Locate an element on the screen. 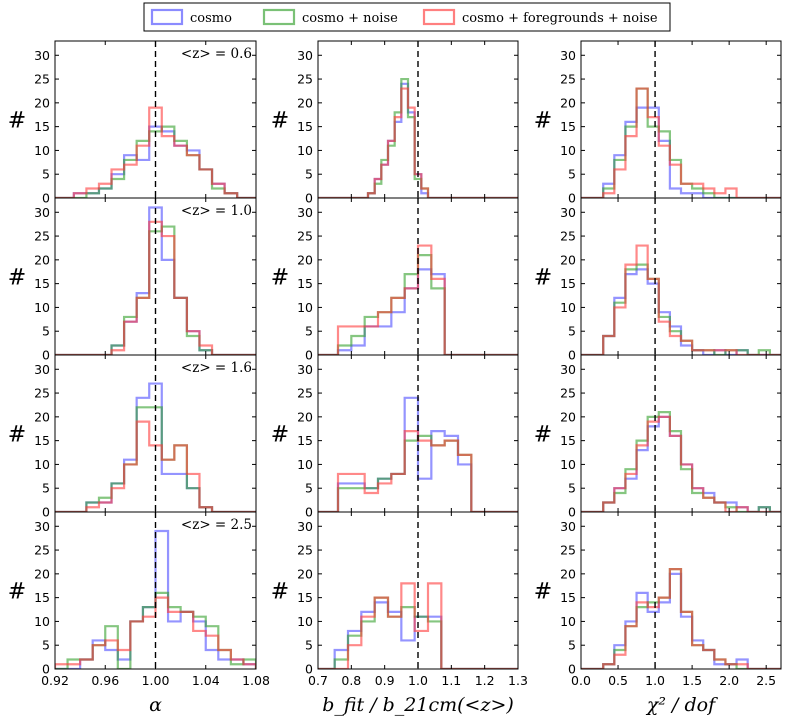 This screenshot has height=721, width=789. x-tick-label: 2.5 is located at coordinates (766, 680).